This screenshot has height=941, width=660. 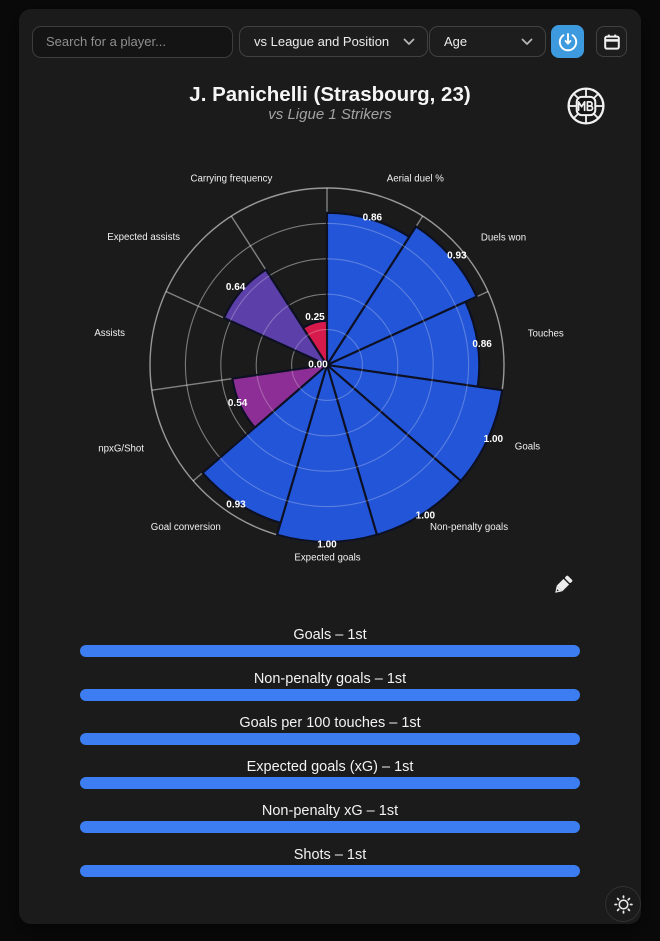 I want to click on svg-text: 0.00, so click(x=318, y=364).